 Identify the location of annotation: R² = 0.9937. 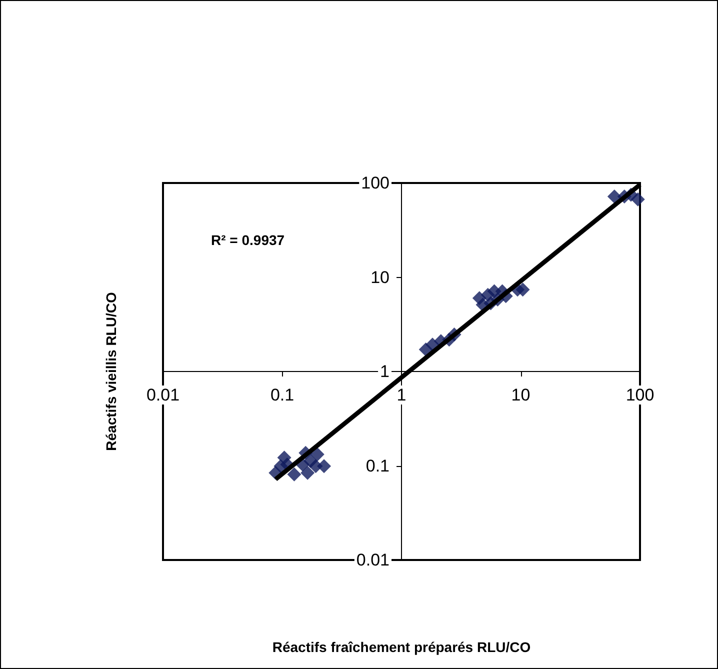
(248, 240).